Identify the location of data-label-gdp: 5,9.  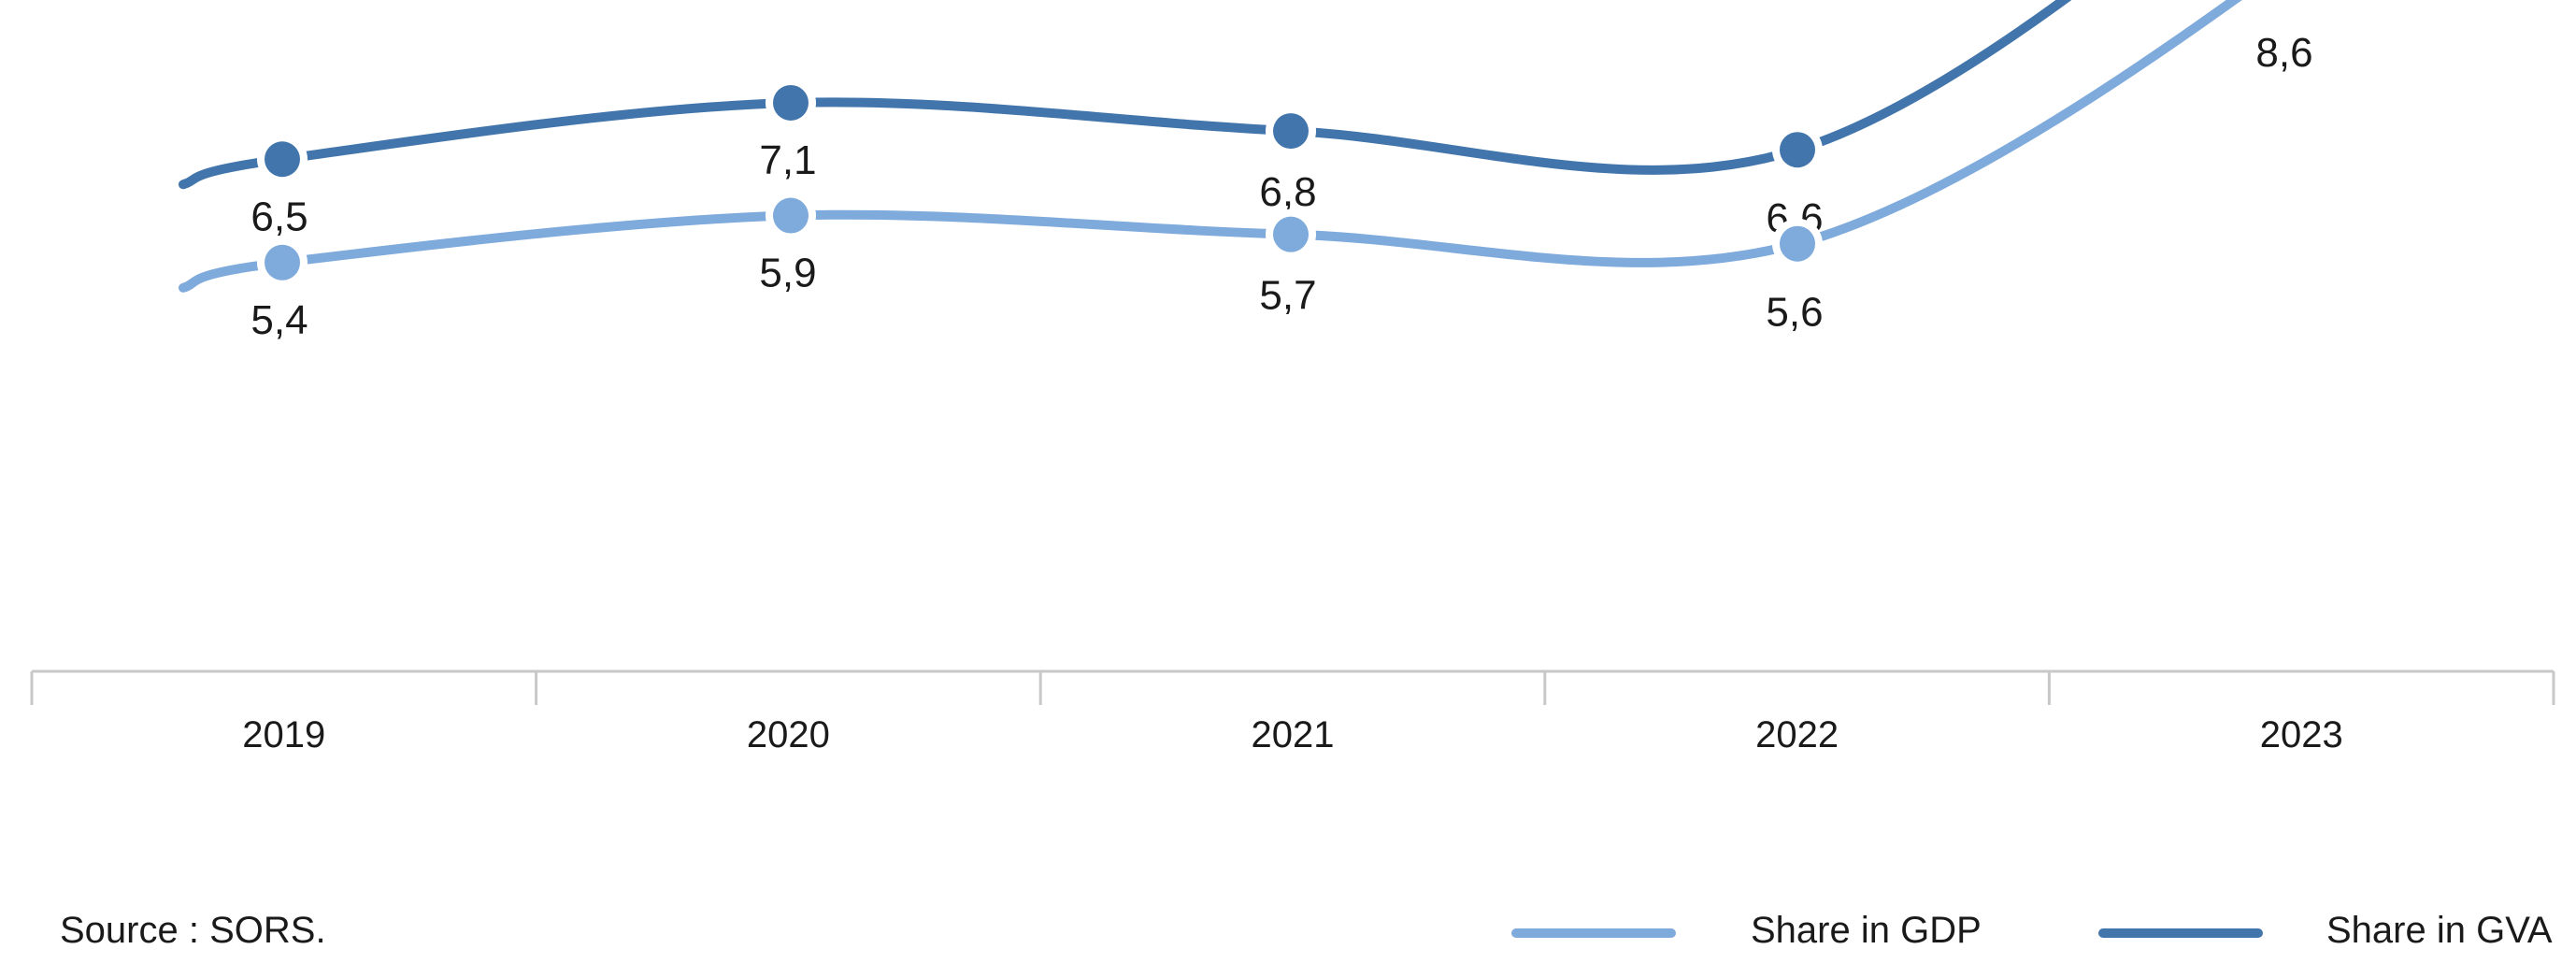
(787, 273).